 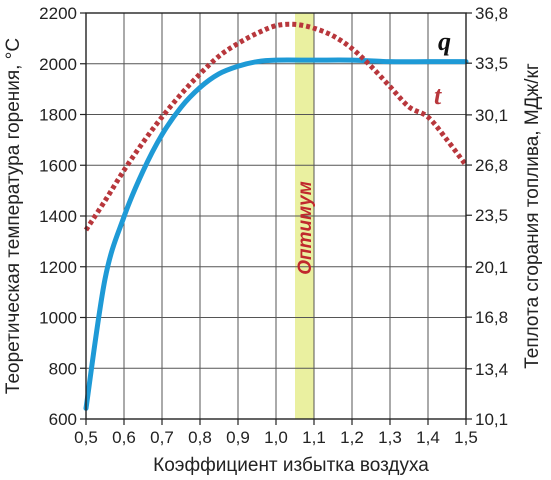 What do you see at coordinates (491, 267) in the screenshot?
I see `y-right-tick-label: 20,1` at bounding box center [491, 267].